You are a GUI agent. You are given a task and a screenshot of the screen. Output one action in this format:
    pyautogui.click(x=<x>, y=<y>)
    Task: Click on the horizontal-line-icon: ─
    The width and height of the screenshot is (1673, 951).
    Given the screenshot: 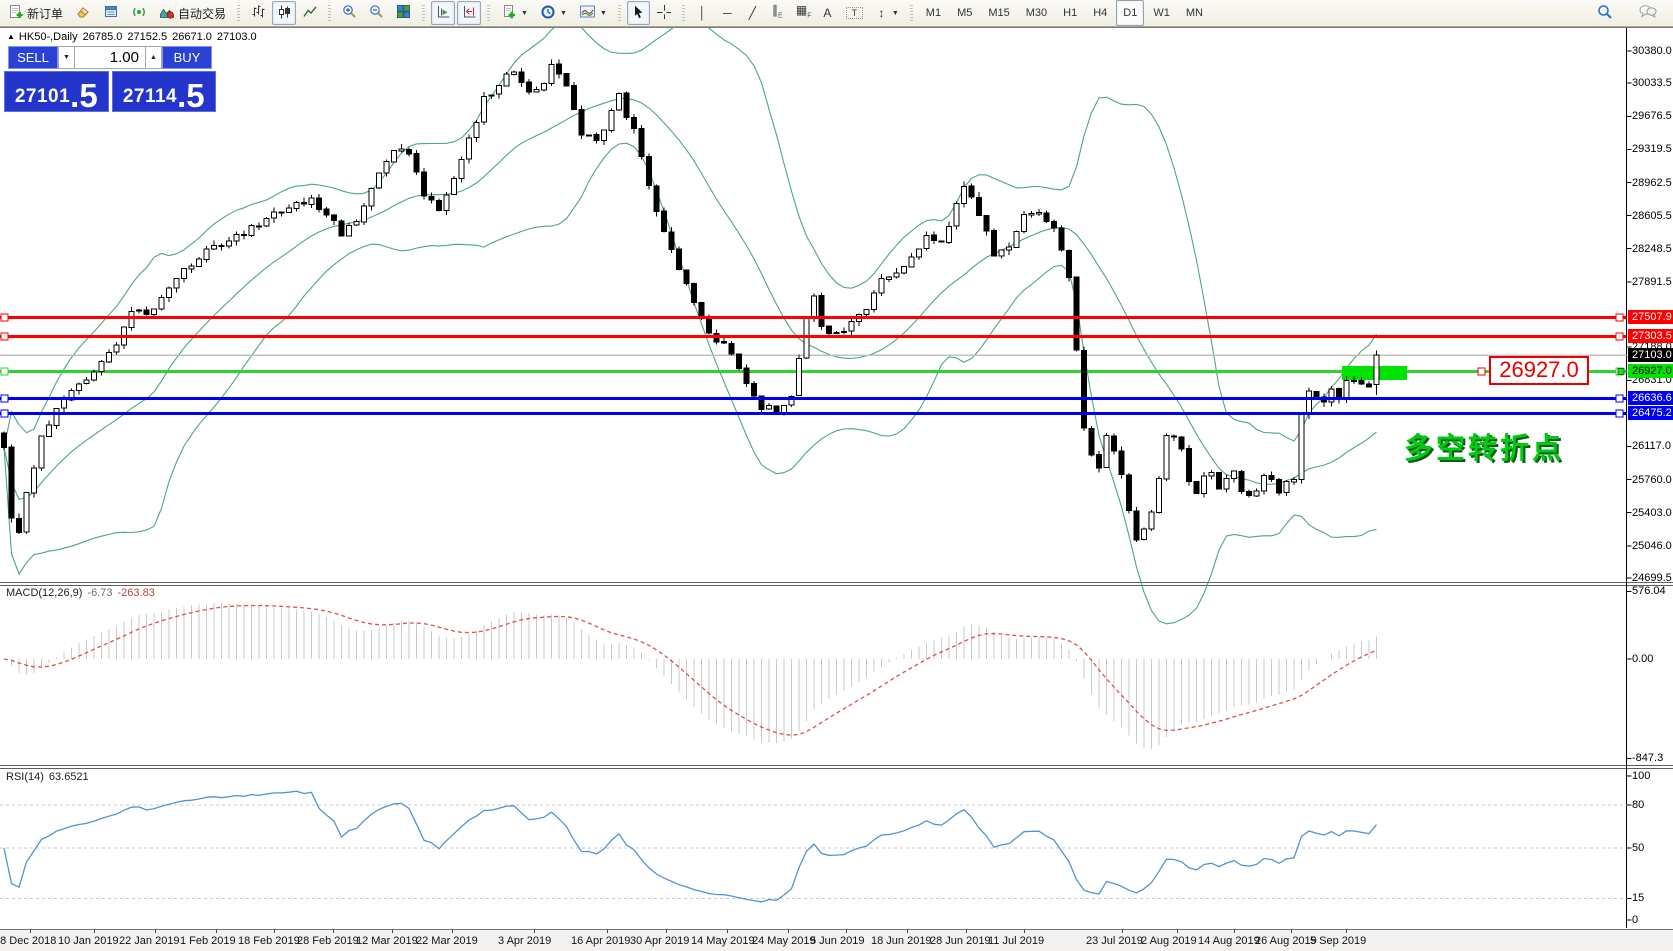 What is the action you would take?
    pyautogui.click(x=727, y=13)
    